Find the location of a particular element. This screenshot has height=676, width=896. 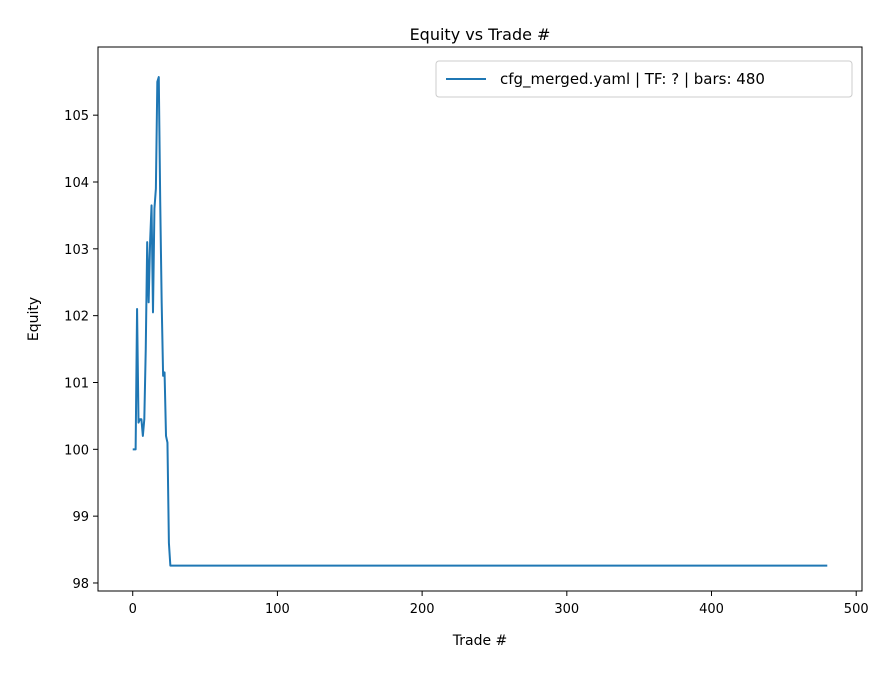

y-tick-label: 102 is located at coordinates (76, 317).